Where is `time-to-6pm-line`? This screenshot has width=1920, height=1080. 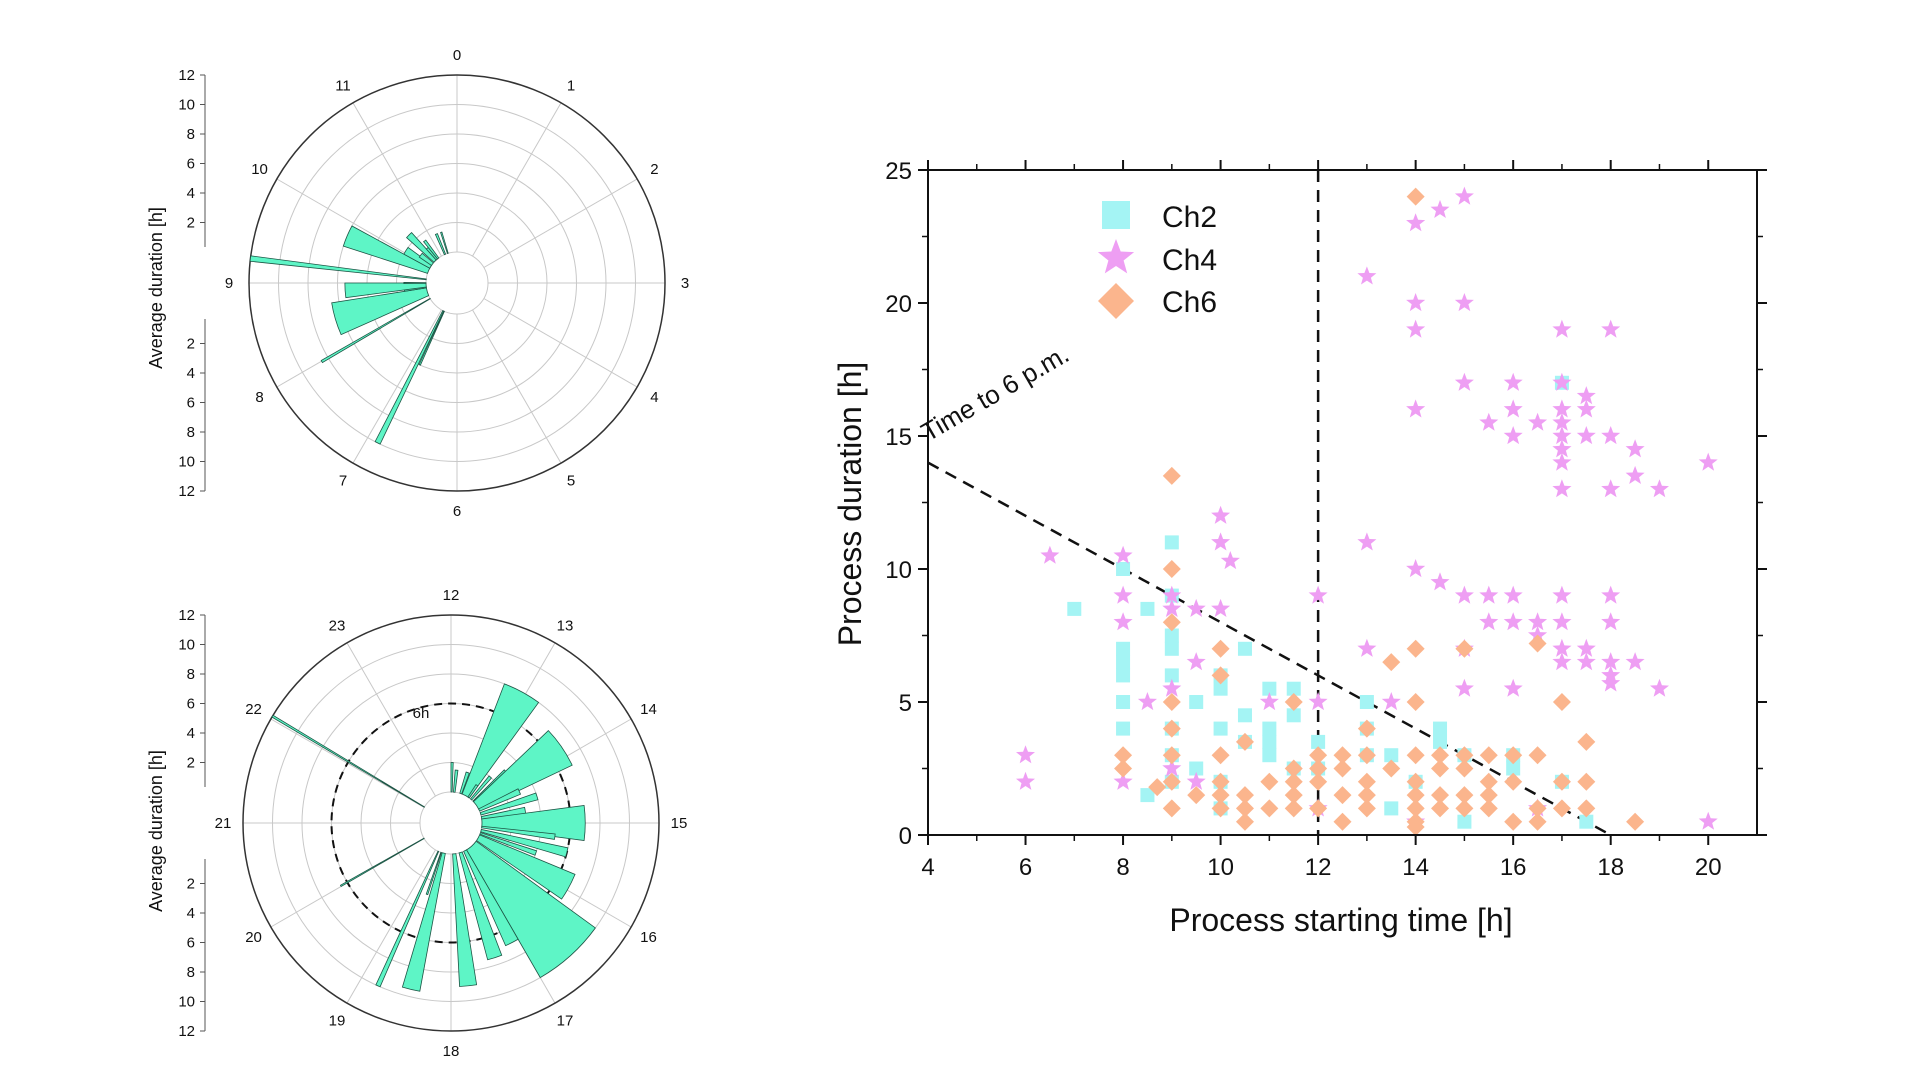 time-to-6pm-line is located at coordinates (1269, 649).